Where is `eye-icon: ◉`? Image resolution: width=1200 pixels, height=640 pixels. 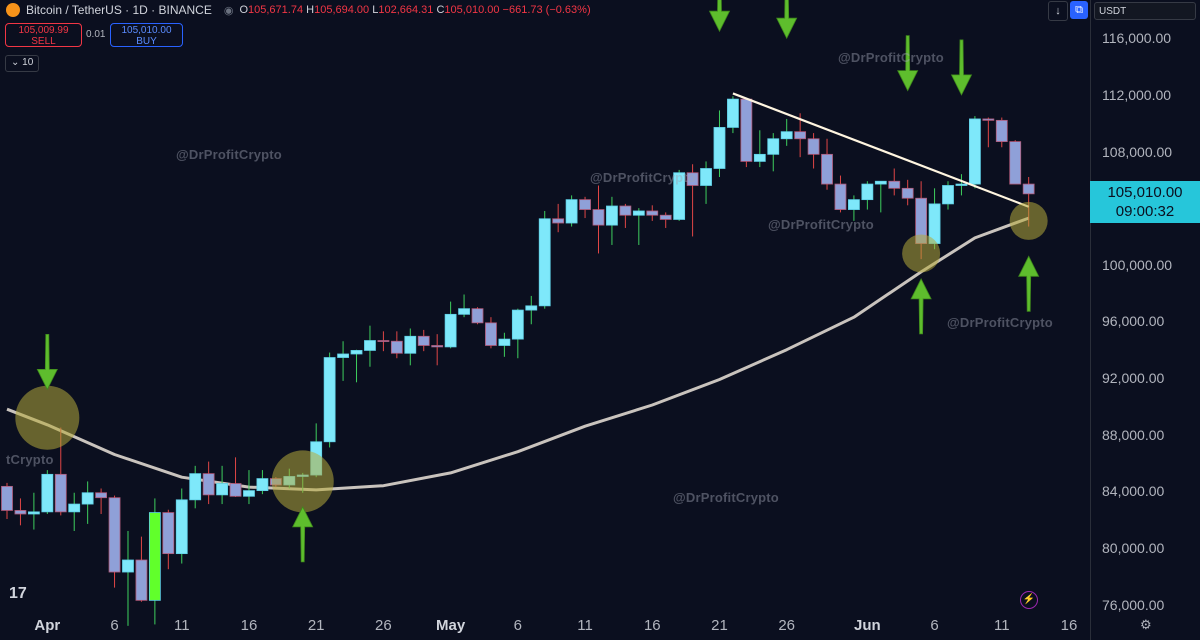
eye-icon: ◉ is located at coordinates (228, 10).